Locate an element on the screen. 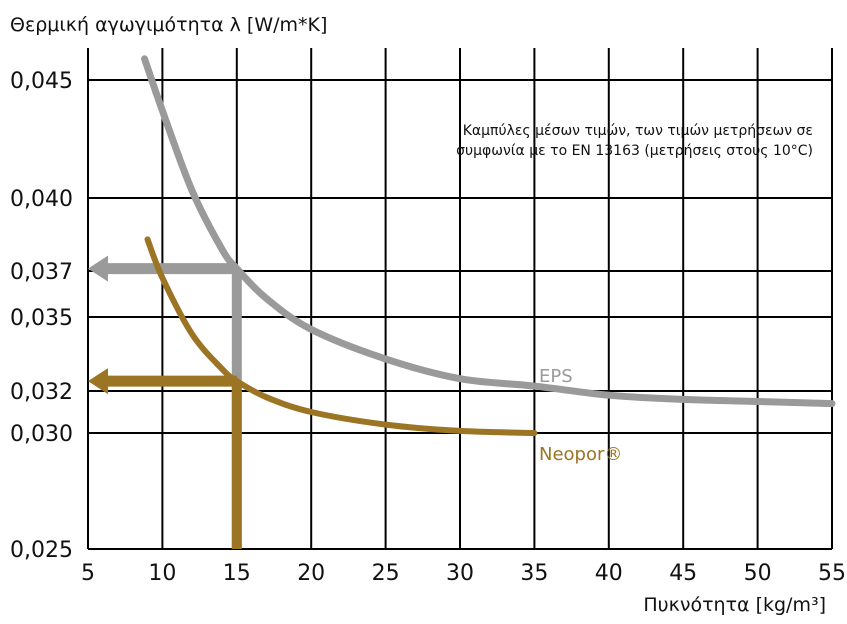  y-tick-label-0,032: 0,032 is located at coordinates (41, 392).